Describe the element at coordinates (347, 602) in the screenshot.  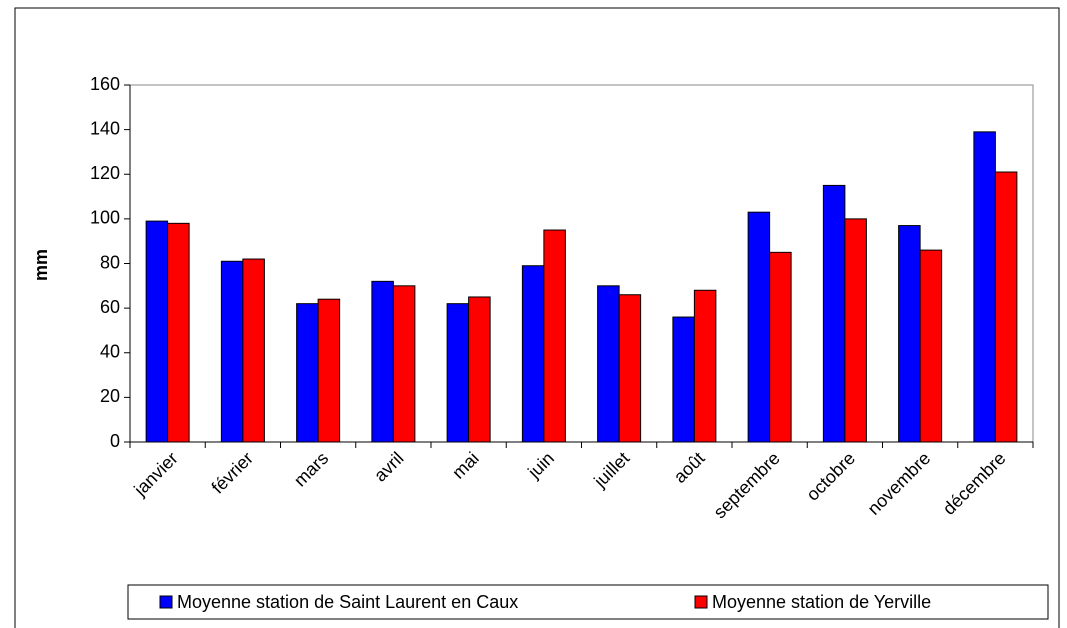
I see `legend-label: Moyenne station de Saint Laurent en Caux` at that location.